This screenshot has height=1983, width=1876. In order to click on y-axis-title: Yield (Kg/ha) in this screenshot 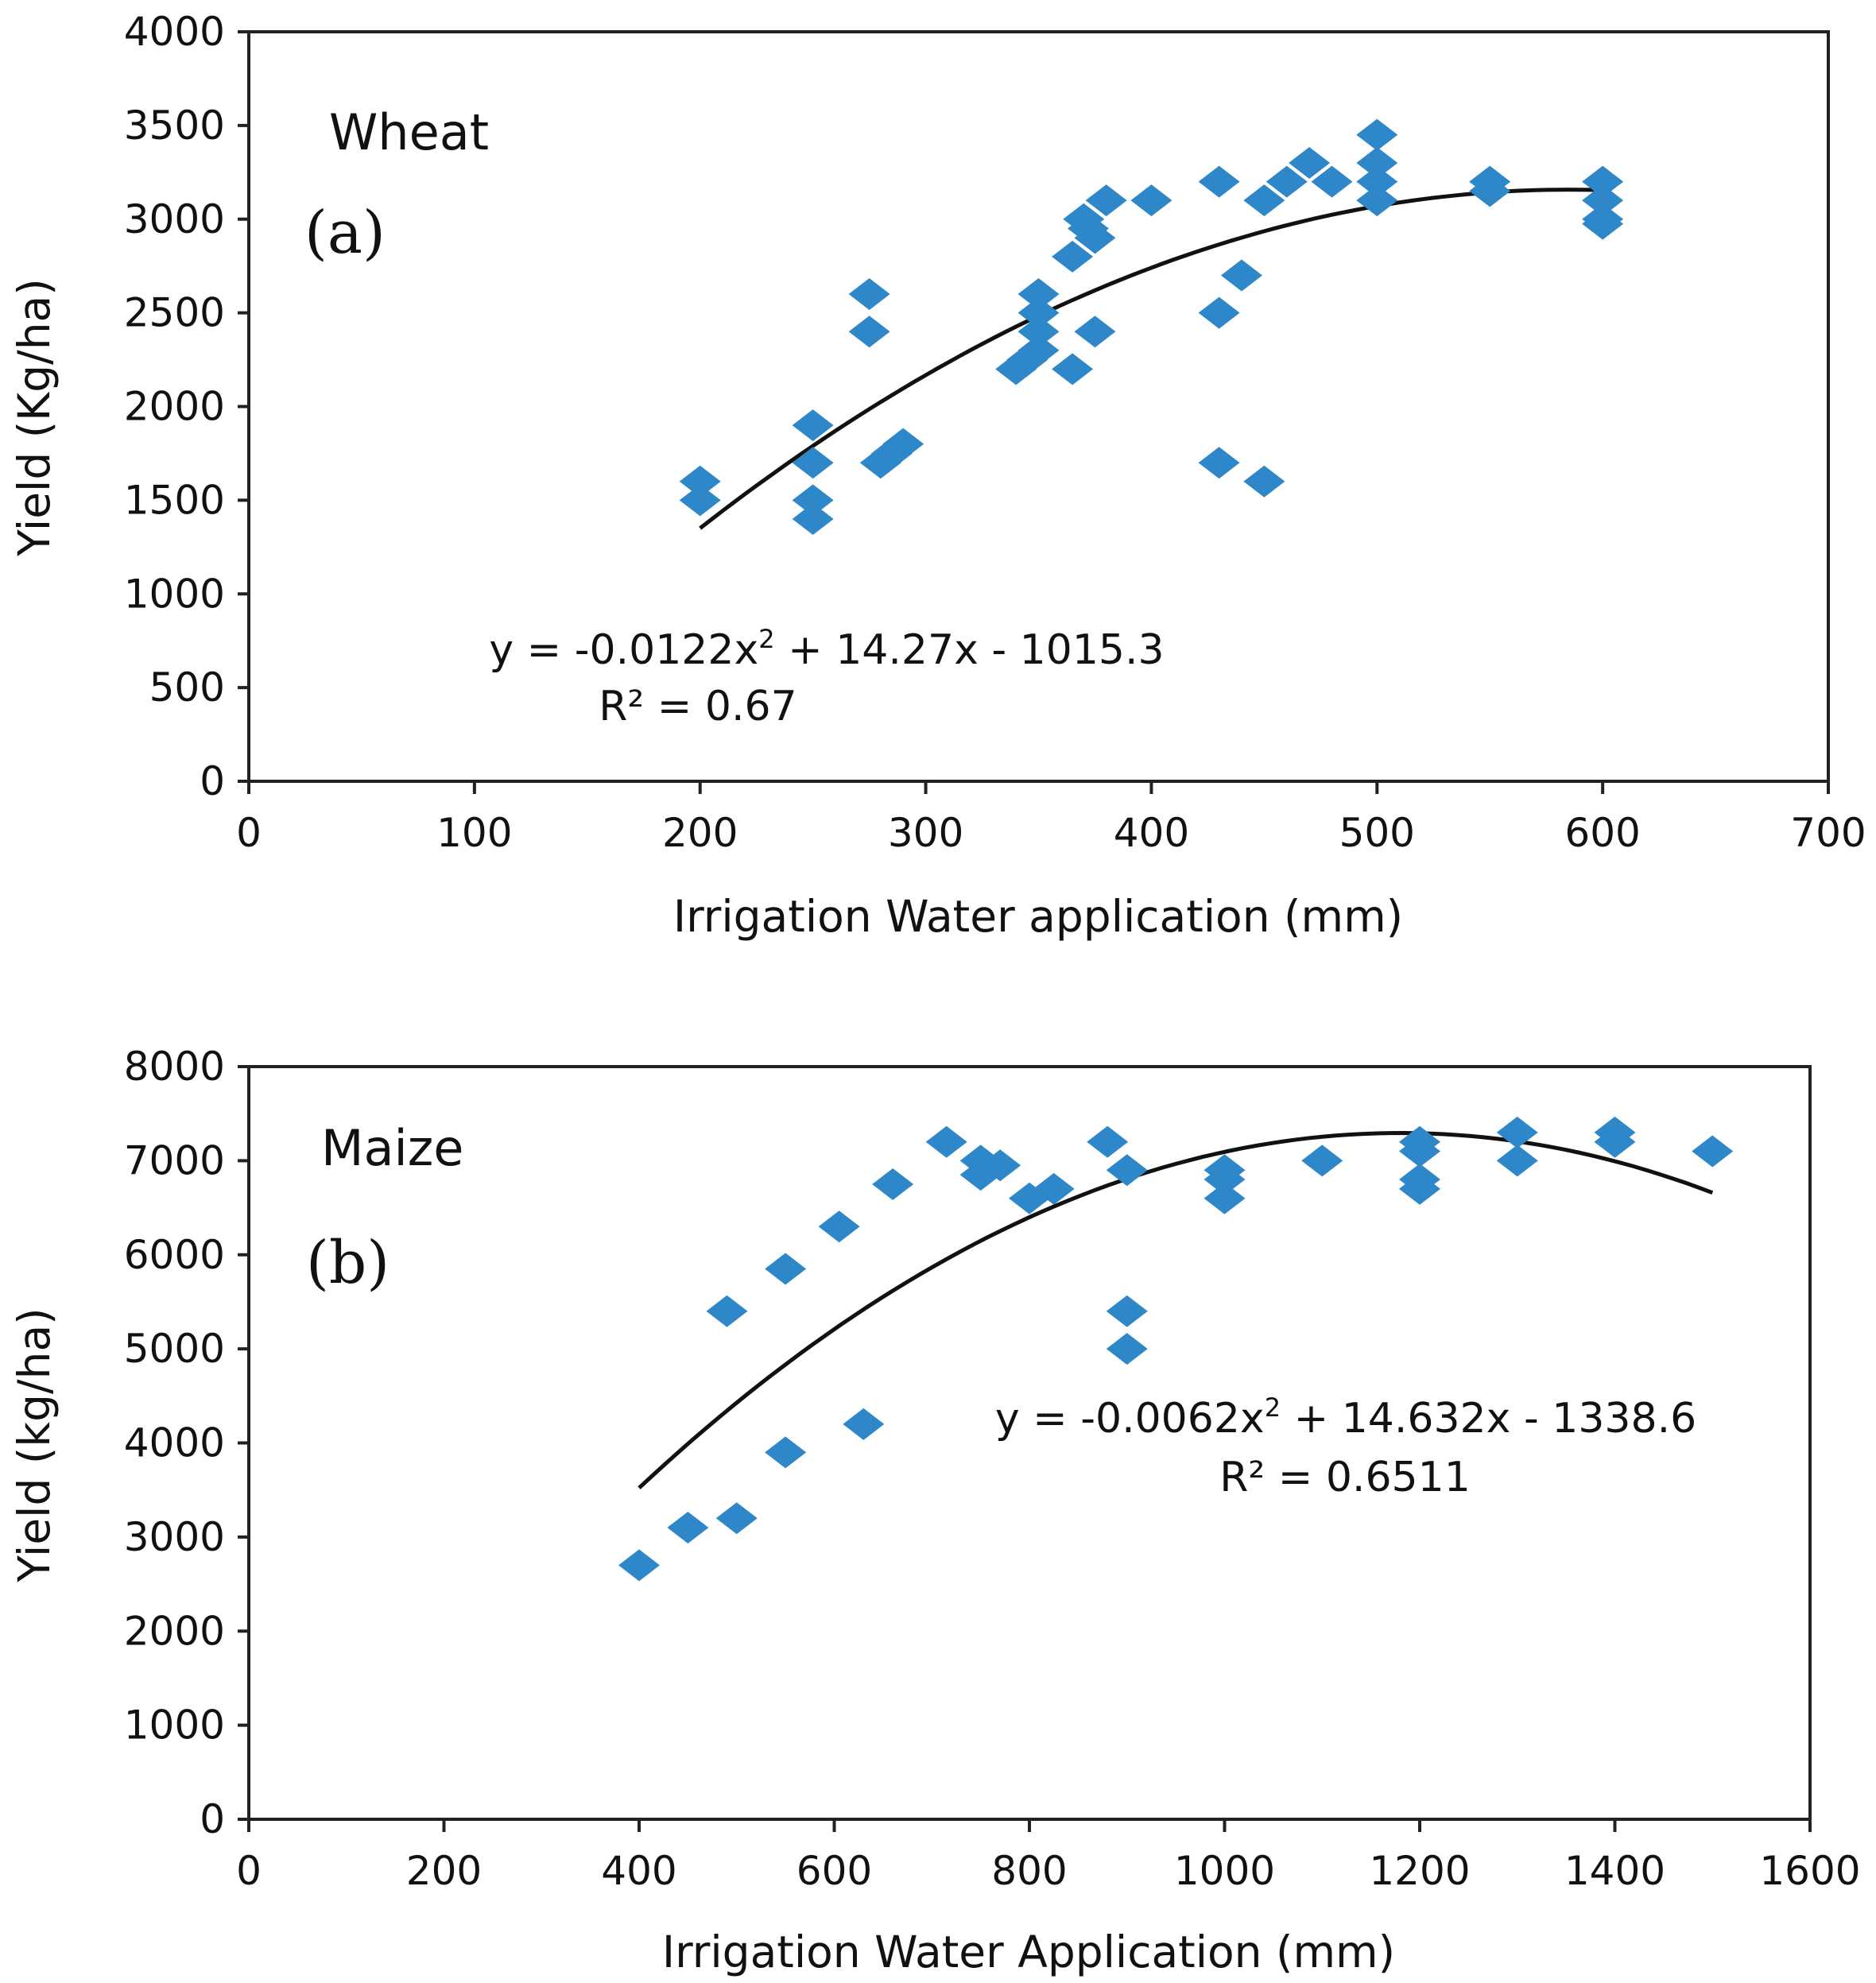, I will do `click(34, 417)`.